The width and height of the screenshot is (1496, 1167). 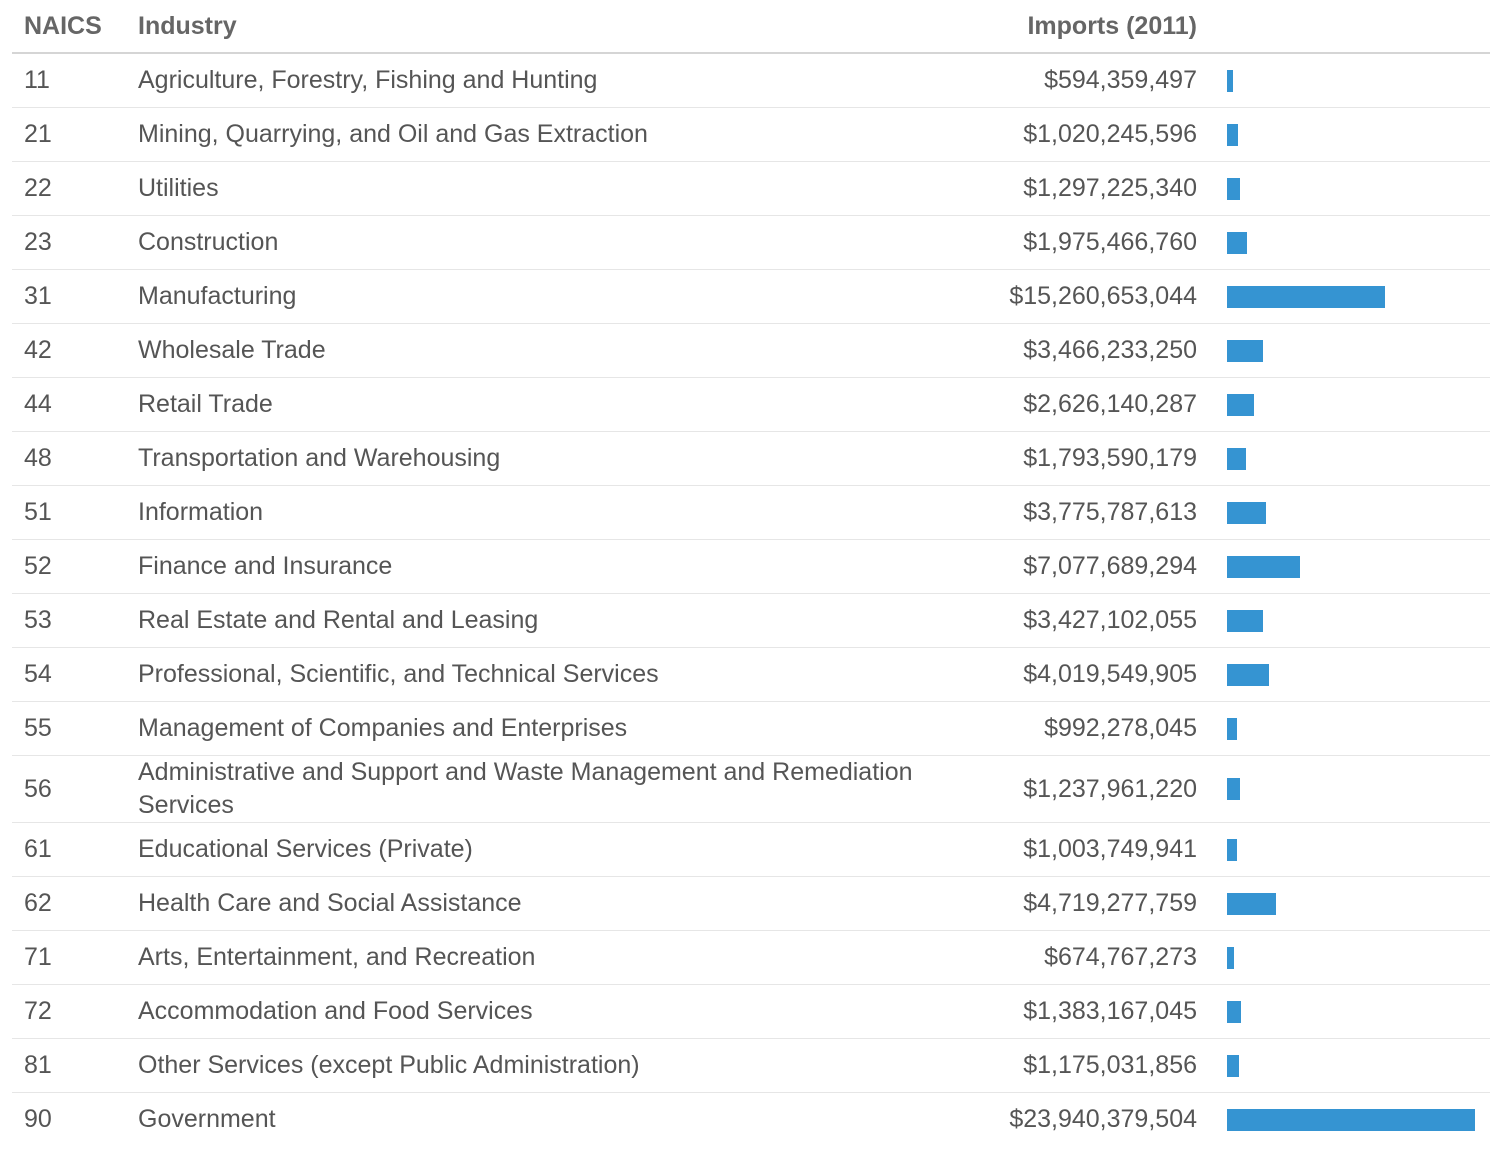 What do you see at coordinates (69, 957) in the screenshot?
I see `naics-code: 71` at bounding box center [69, 957].